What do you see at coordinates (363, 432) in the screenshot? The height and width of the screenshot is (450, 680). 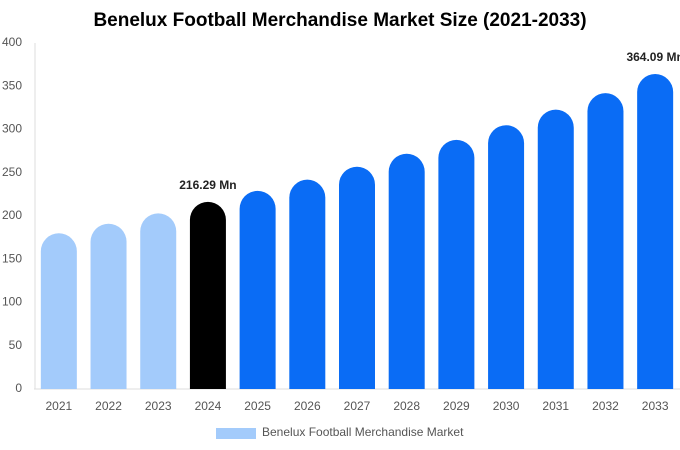 I see `legend-label: Benelux Football Merchandise Market` at bounding box center [363, 432].